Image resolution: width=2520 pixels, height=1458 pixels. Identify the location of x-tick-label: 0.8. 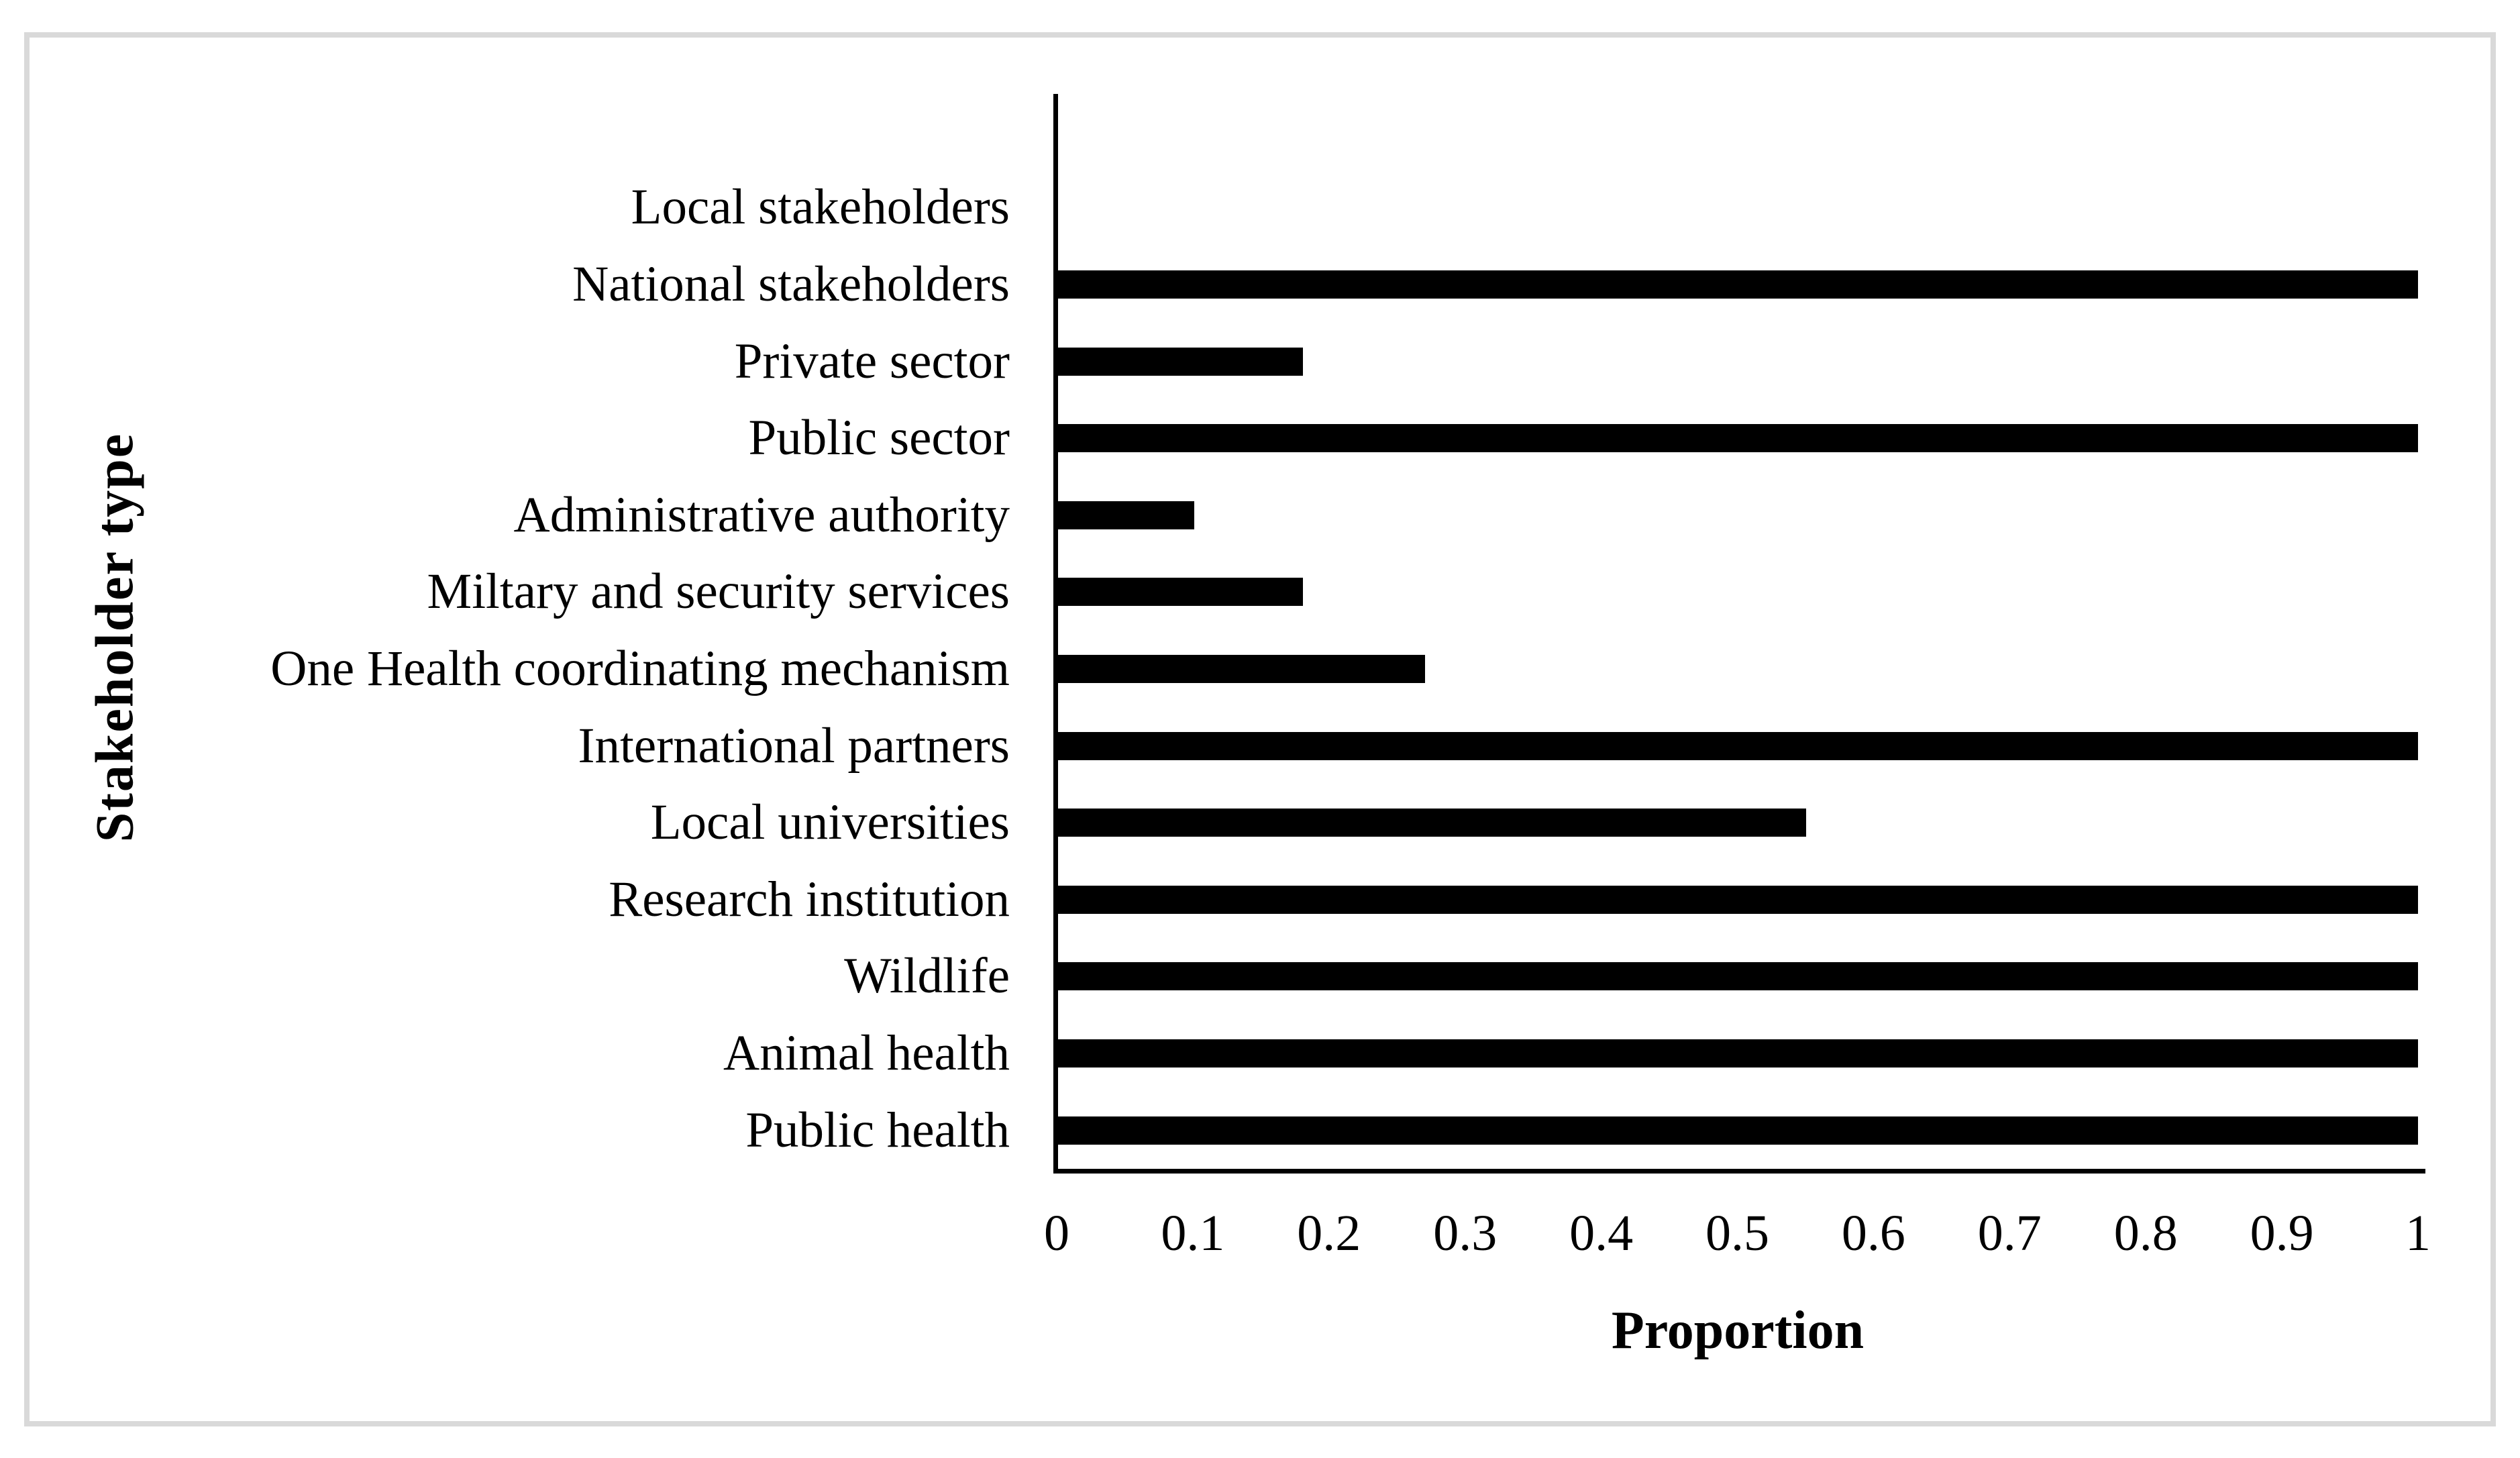
(2145, 1233).